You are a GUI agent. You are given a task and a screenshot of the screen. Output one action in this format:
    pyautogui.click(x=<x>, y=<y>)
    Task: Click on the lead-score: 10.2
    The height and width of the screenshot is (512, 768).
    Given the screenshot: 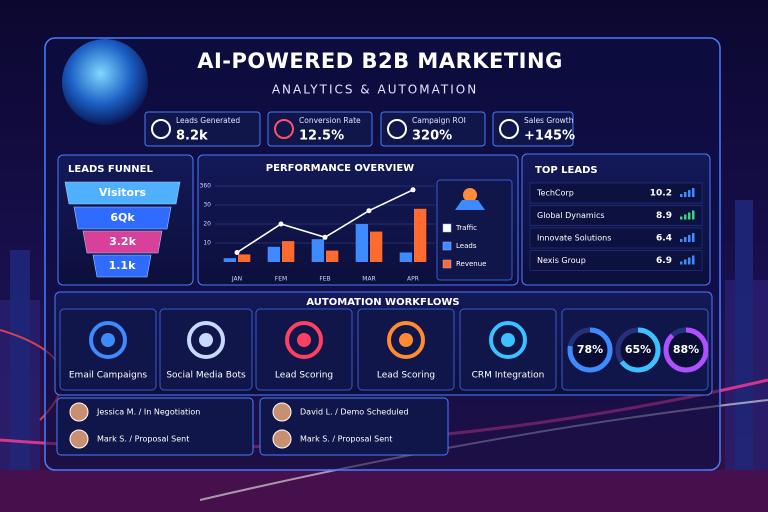 What is the action you would take?
    pyautogui.click(x=661, y=194)
    